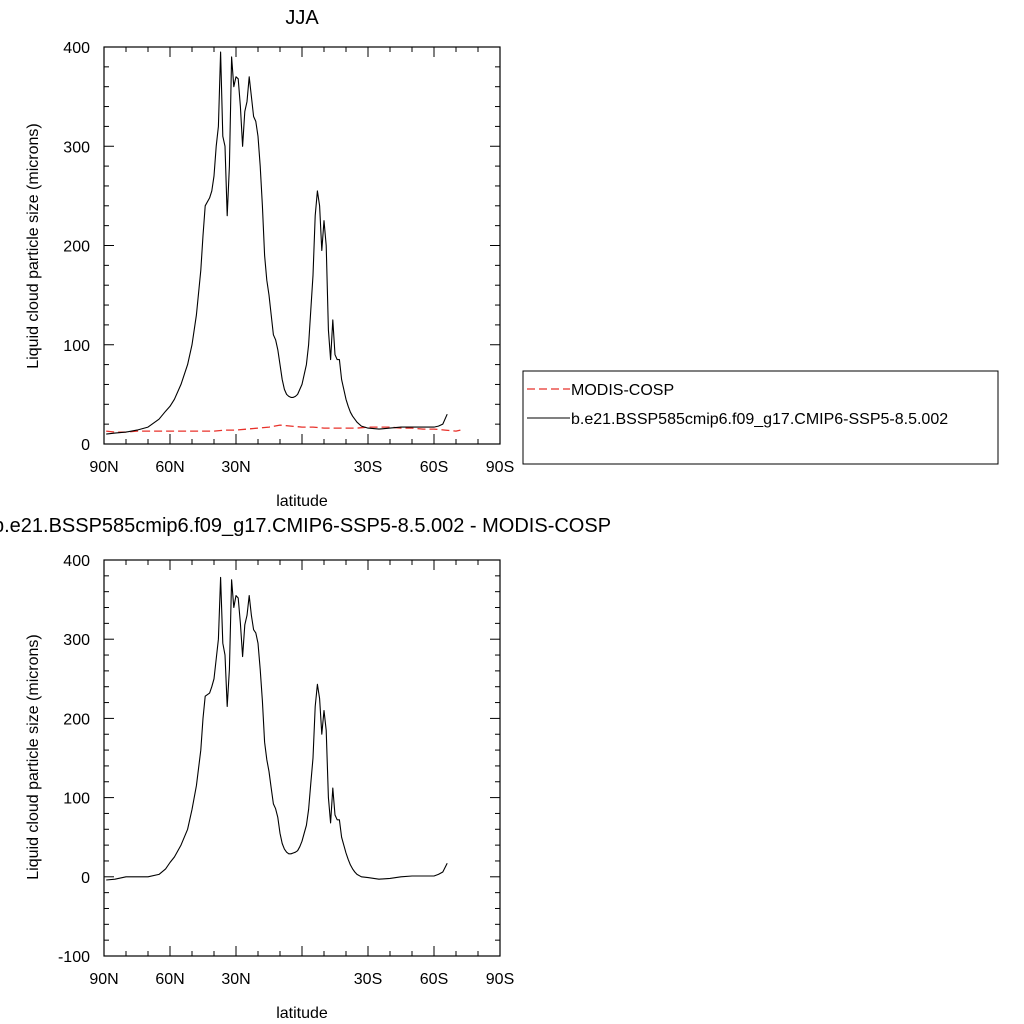 Image resolution: width=1024 pixels, height=1024 pixels. Describe the element at coordinates (434, 467) in the screenshot. I see `p0-x-tick-label: 60S` at that location.